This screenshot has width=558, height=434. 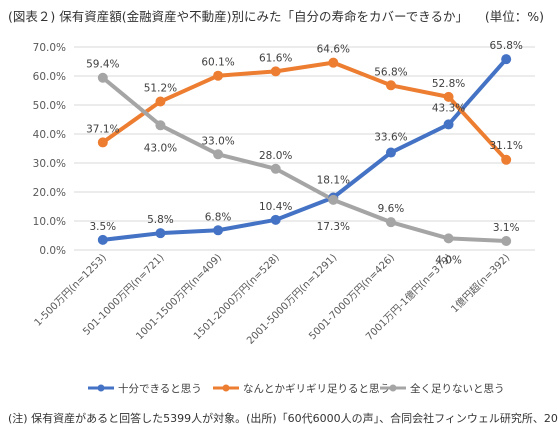 What do you see at coordinates (49, 222) in the screenshot?
I see `y-tick-label: 10.0%` at bounding box center [49, 222].